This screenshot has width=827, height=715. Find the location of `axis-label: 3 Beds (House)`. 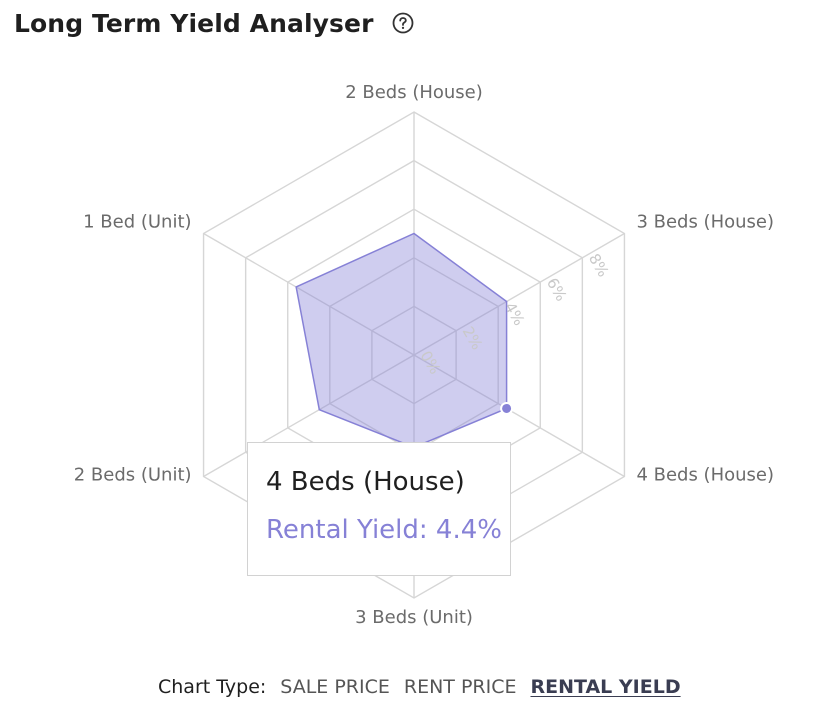

axis-label: 3 Beds (House) is located at coordinates (705, 222).